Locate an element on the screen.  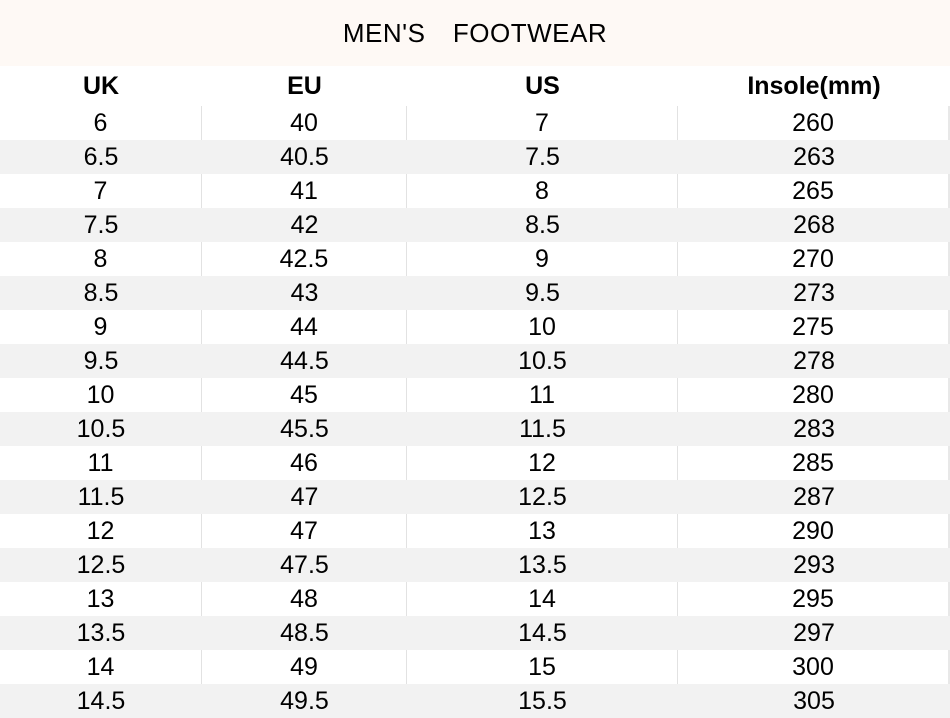
cell-insole: 287 is located at coordinates (814, 496).